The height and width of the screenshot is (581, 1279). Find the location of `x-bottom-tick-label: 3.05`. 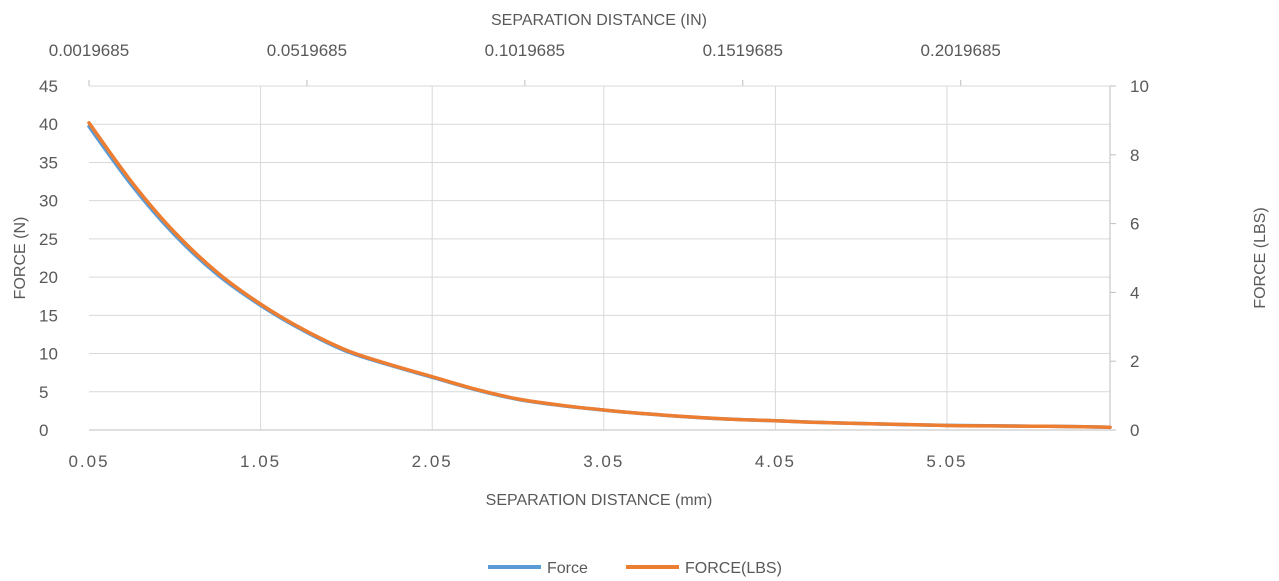

x-bottom-tick-label: 3.05 is located at coordinates (603, 461).